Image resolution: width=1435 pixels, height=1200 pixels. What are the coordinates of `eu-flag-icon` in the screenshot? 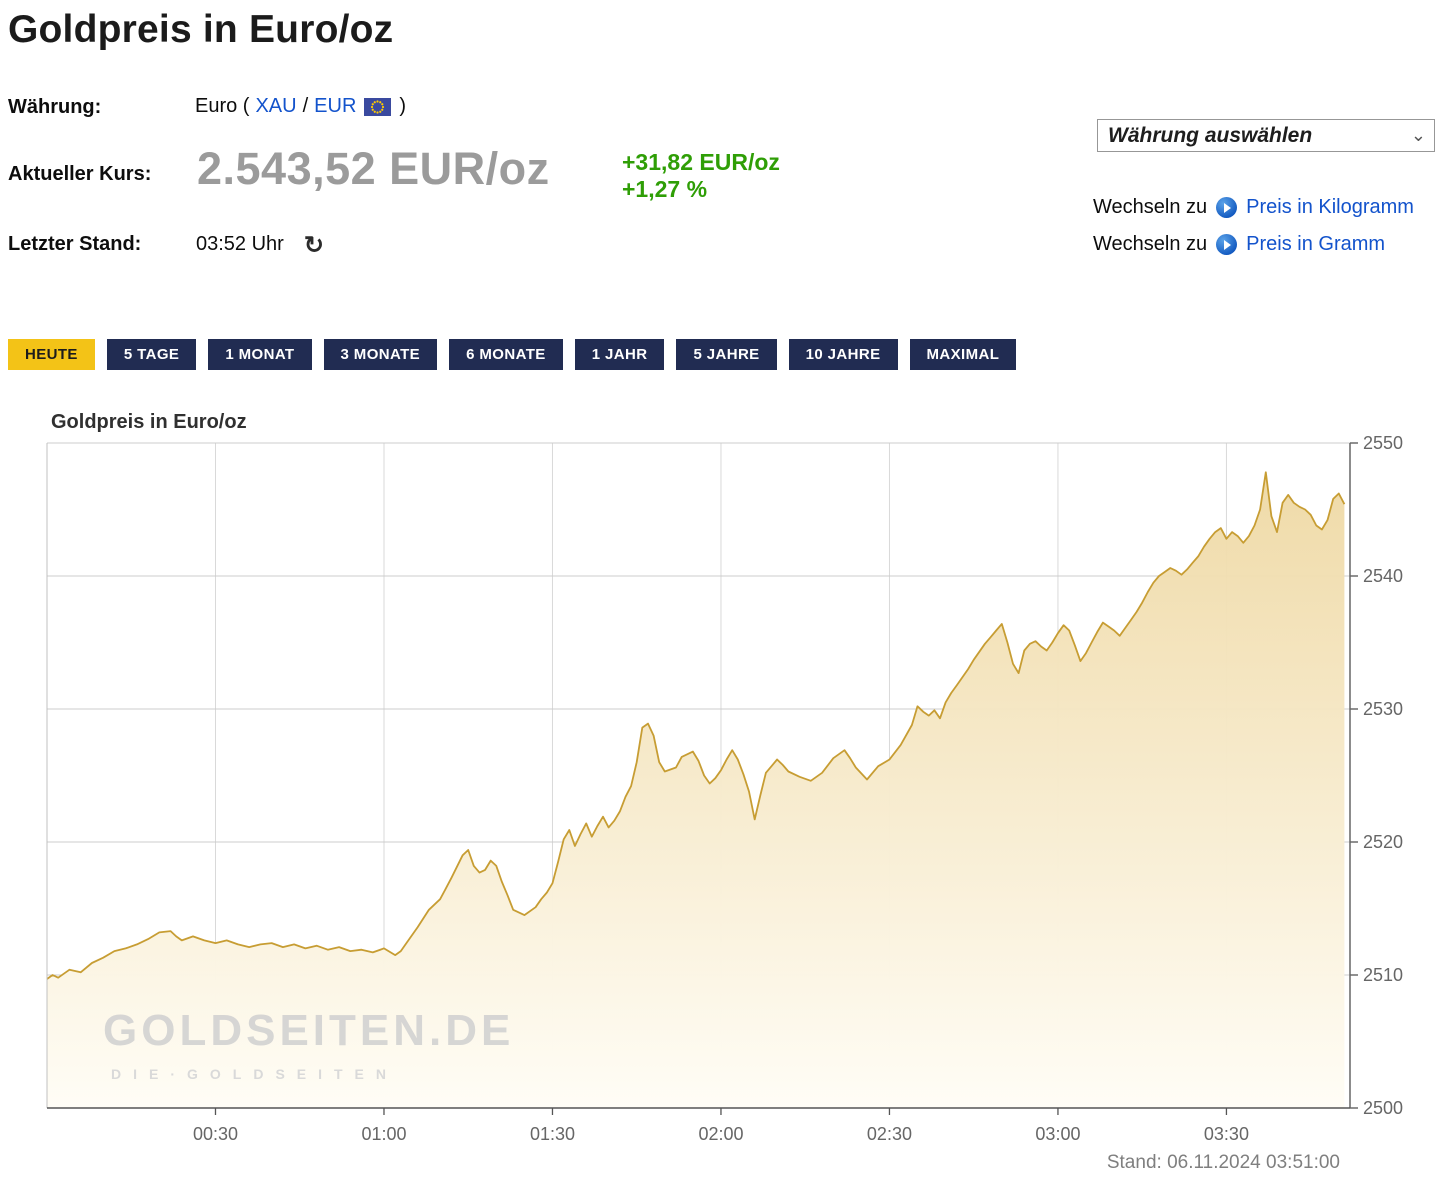 It's located at (378, 106).